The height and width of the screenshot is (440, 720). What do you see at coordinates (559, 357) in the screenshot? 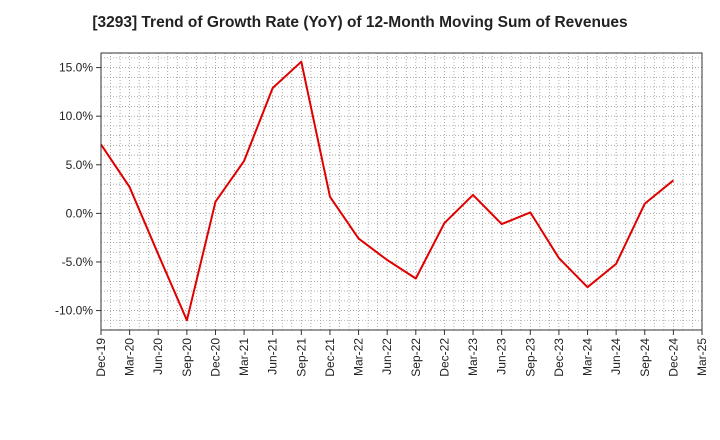
I see `x-tick-label: Dec-23` at bounding box center [559, 357].